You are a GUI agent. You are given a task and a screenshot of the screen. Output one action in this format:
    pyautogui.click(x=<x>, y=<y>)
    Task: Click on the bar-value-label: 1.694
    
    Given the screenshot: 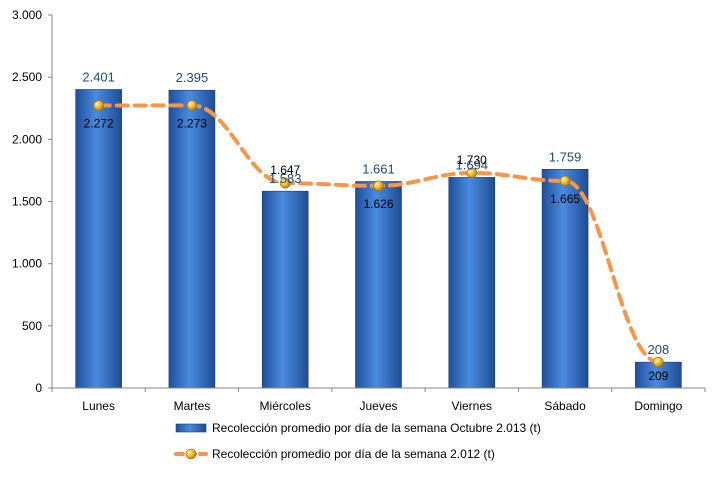 What is the action you would take?
    pyautogui.click(x=472, y=164)
    